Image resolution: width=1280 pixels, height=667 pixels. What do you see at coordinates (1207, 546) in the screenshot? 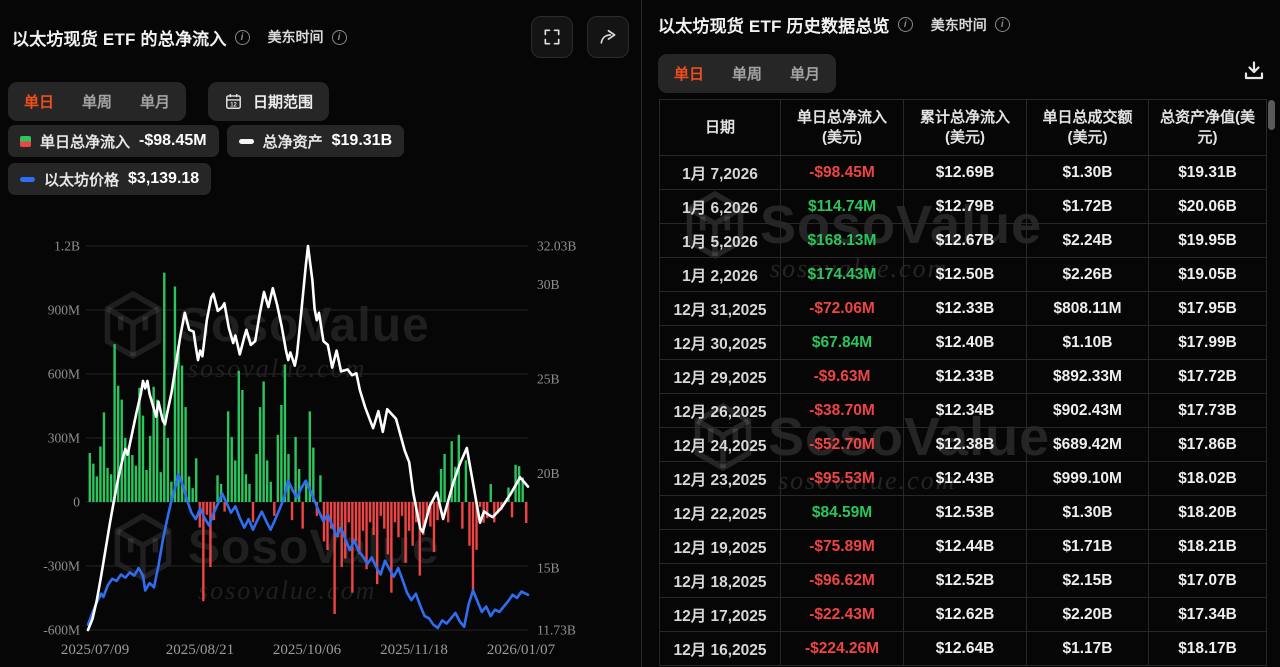
I see `nav-cell: $18.21B` at bounding box center [1207, 546].